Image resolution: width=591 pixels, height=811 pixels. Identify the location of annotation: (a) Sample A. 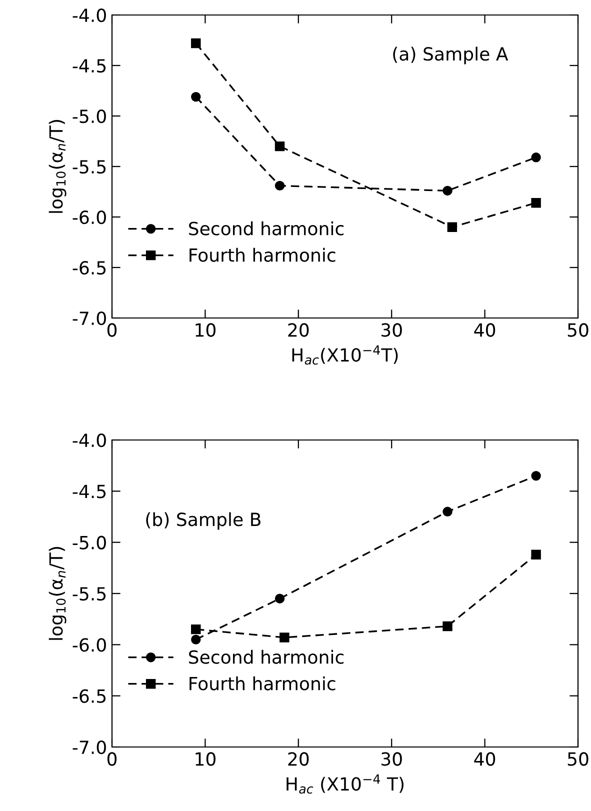
(450, 55).